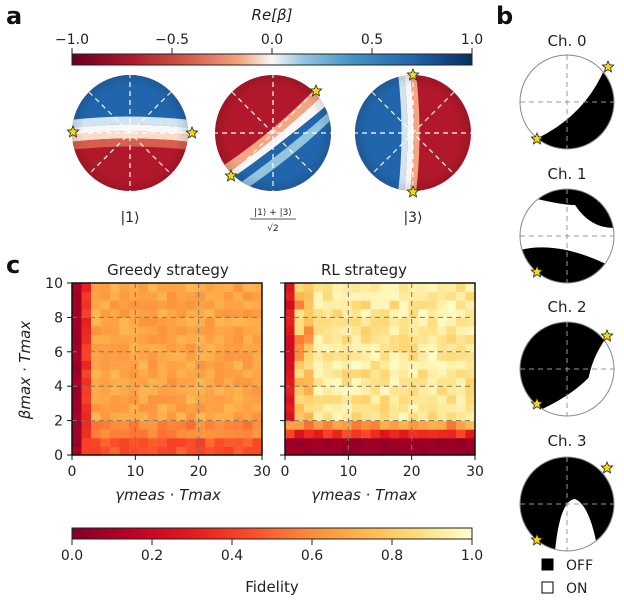  What do you see at coordinates (72, 556) in the screenshot?
I see `colorbar-fidelity-tick-label: 0.0` at bounding box center [72, 556].